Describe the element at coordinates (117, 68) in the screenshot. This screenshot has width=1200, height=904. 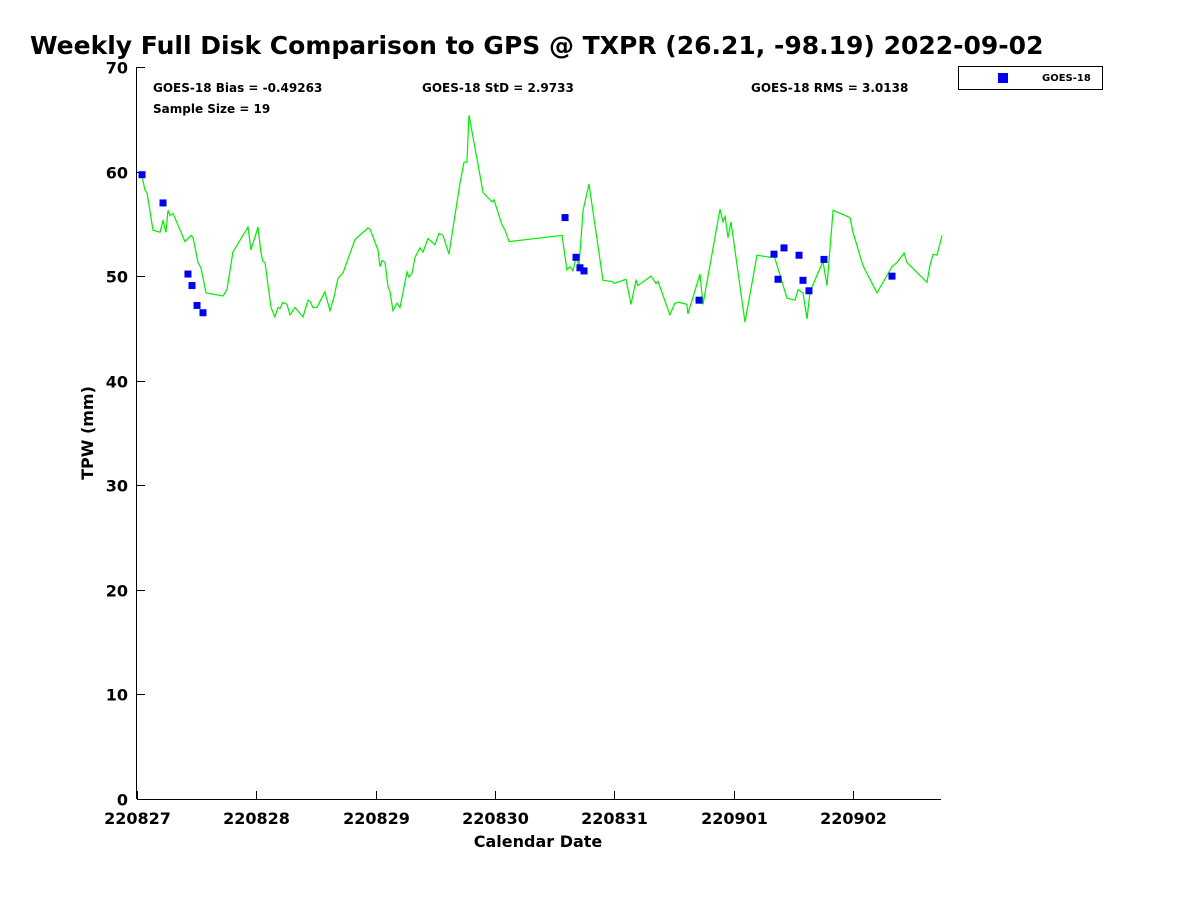
I see `y-tick-label: 70` at that location.